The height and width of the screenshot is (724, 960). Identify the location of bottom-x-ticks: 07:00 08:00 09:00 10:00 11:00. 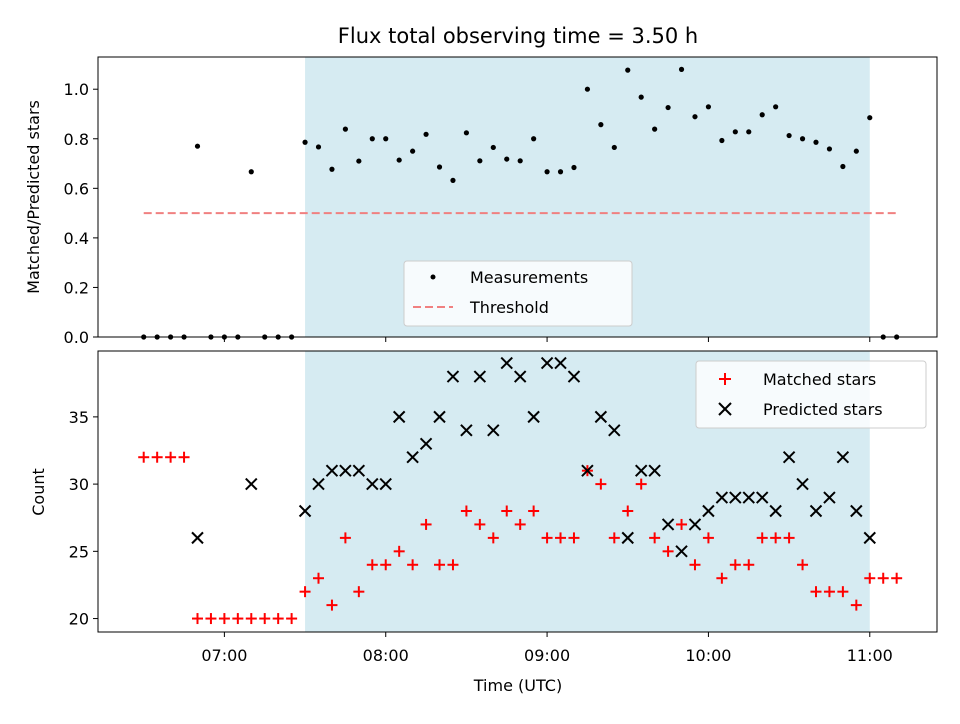
(547, 648).